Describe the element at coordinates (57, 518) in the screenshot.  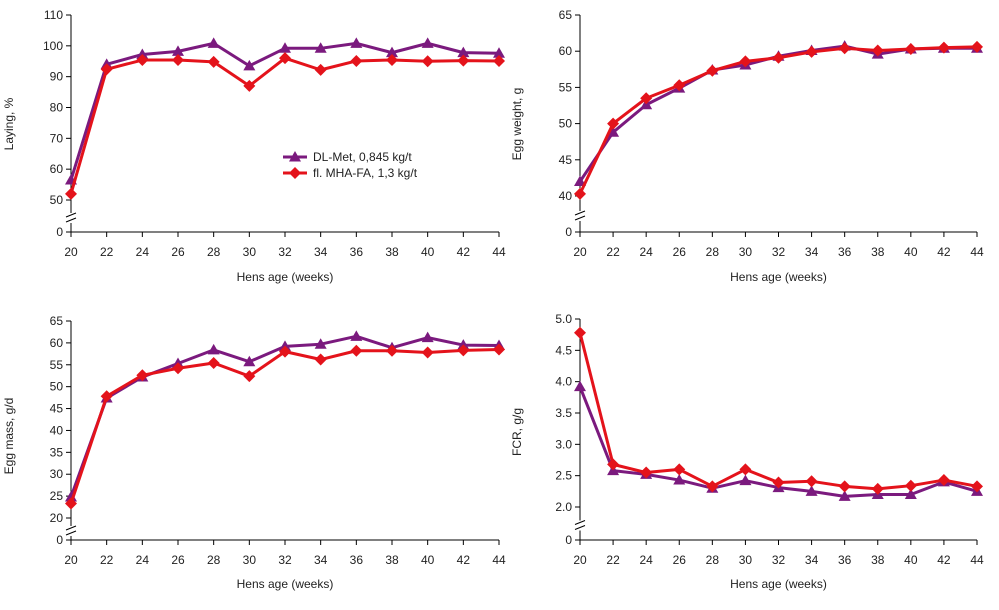
I see `y-tick-label: 20` at that location.